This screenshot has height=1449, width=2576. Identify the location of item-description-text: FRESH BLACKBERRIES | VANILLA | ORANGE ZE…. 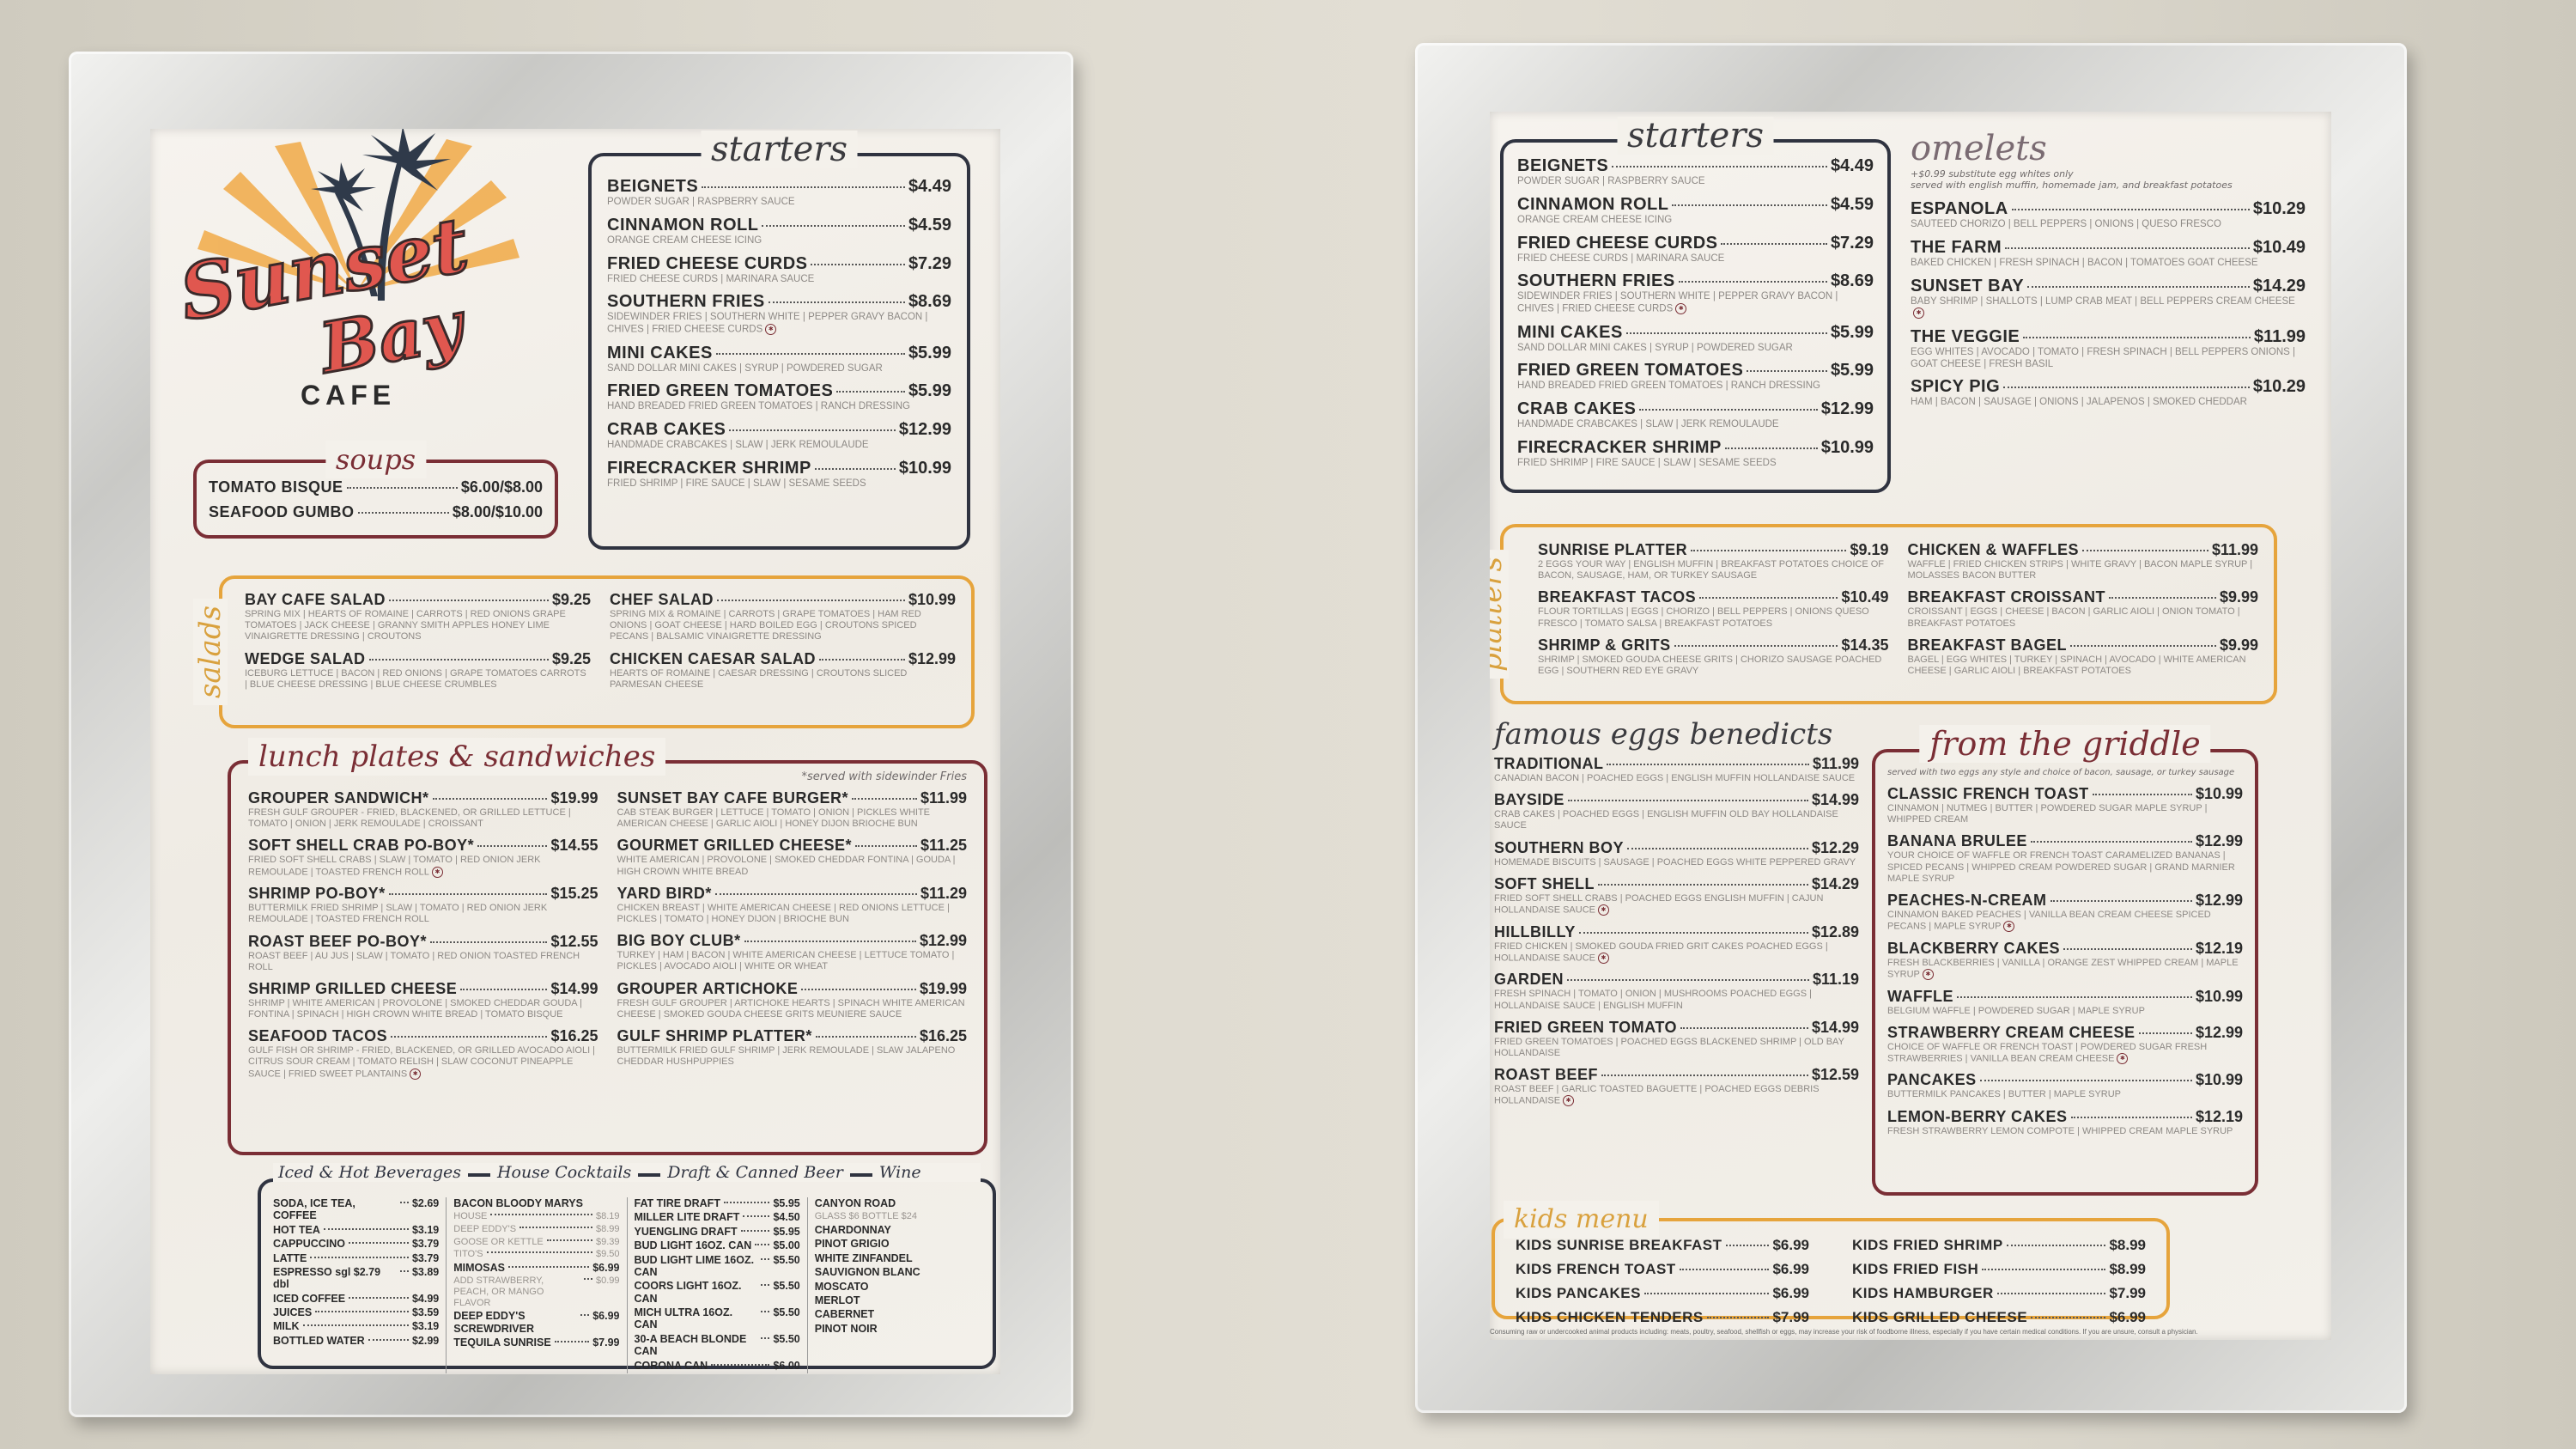
(2063, 968).